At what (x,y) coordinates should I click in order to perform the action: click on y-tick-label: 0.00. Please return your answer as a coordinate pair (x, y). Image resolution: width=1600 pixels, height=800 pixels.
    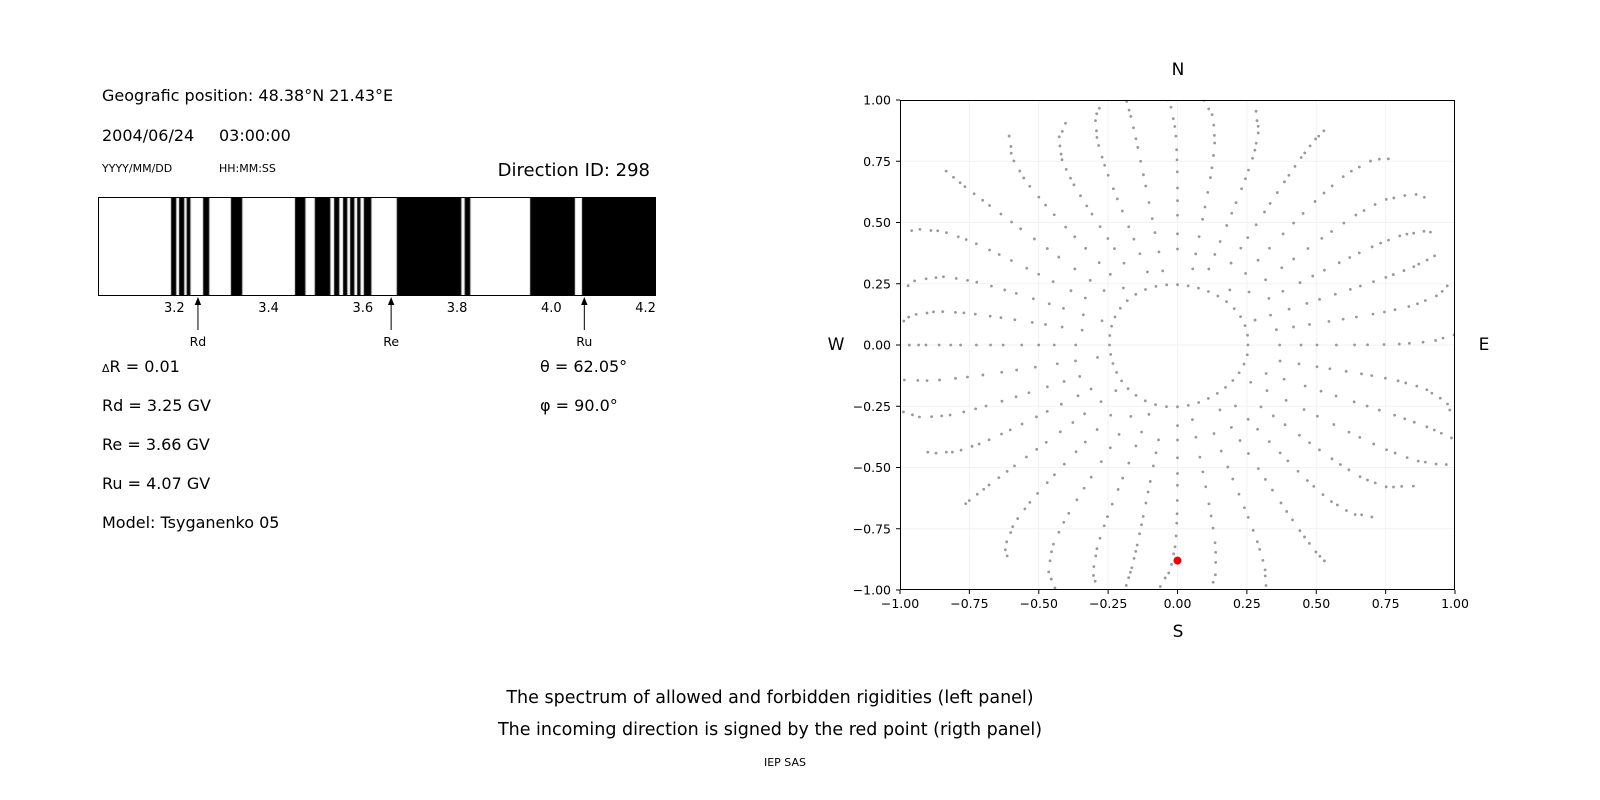
    Looking at the image, I should click on (877, 345).